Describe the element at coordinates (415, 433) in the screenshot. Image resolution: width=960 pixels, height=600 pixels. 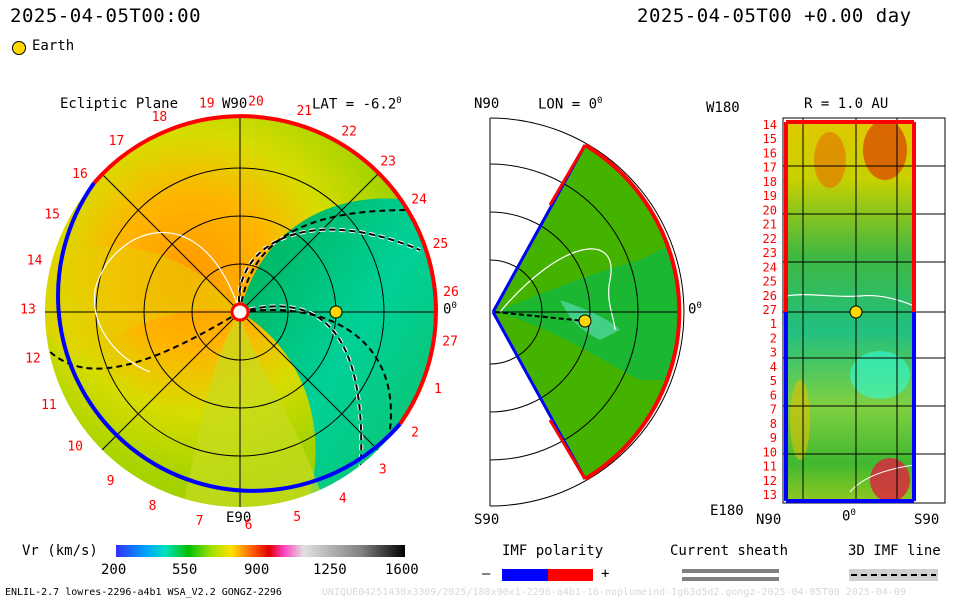
I see `carrington-label: 2` at that location.